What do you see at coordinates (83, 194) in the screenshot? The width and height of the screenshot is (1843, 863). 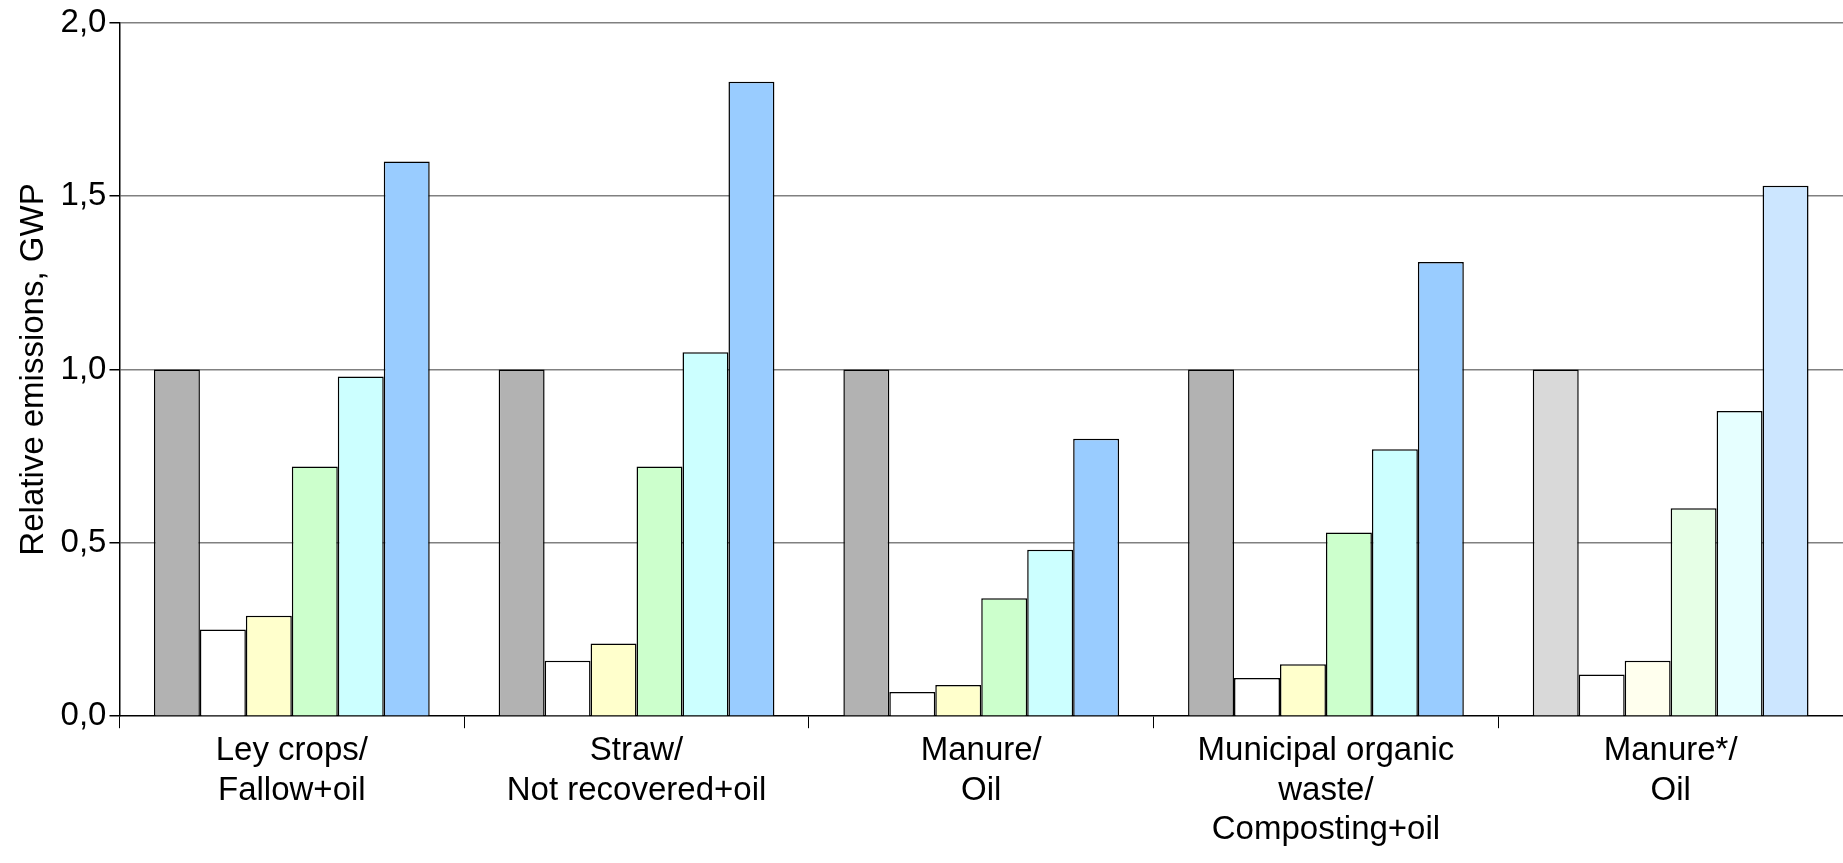 I see `y-tick-label: 1,5` at bounding box center [83, 194].